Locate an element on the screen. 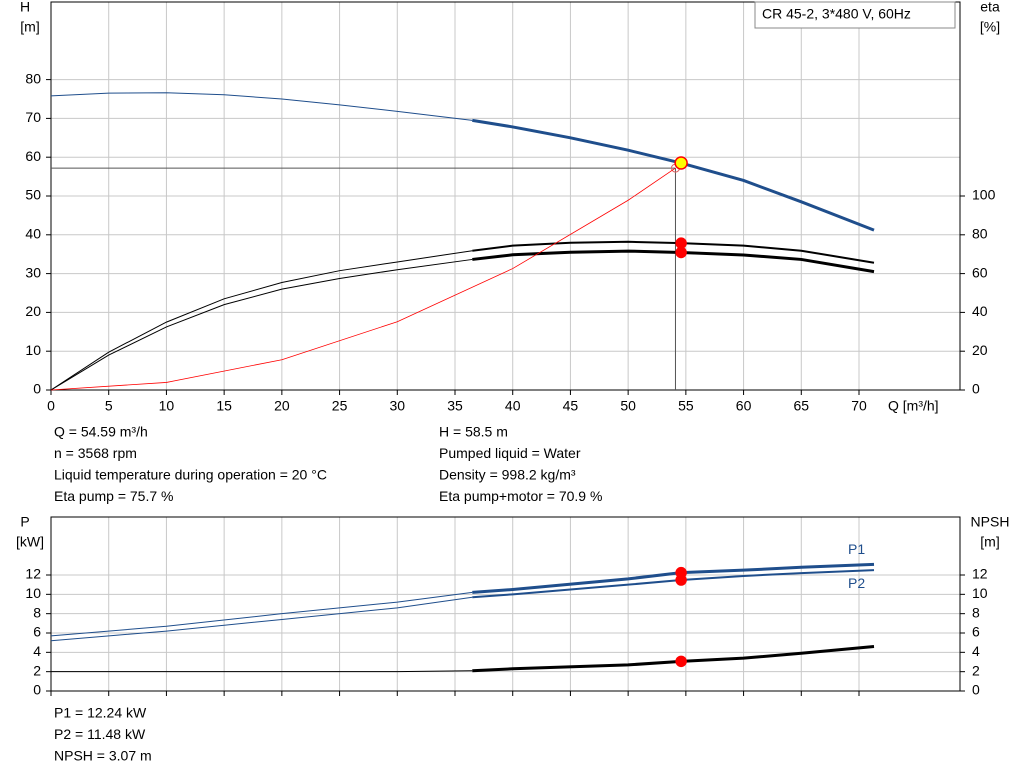 Image resolution: width=1024 pixels, height=781 pixels. y2-axis-label: eta is located at coordinates (990, 7).